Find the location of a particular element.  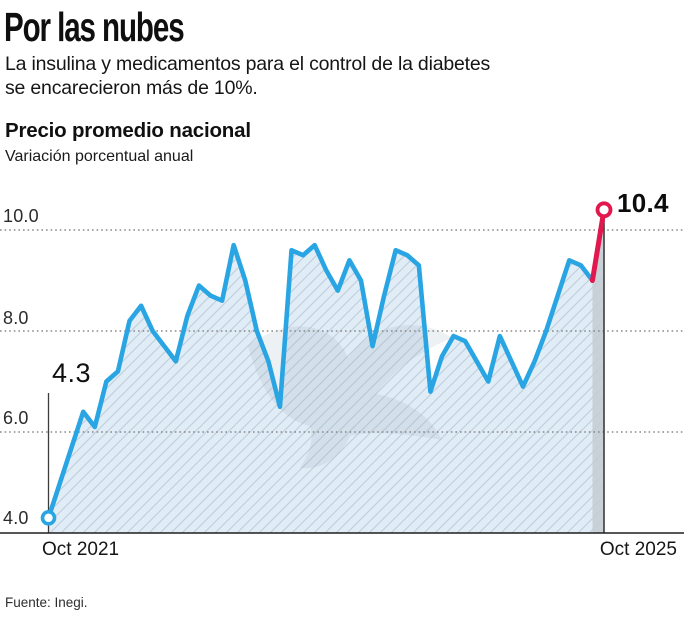

page-title: Por las nubes is located at coordinates (94, 27).